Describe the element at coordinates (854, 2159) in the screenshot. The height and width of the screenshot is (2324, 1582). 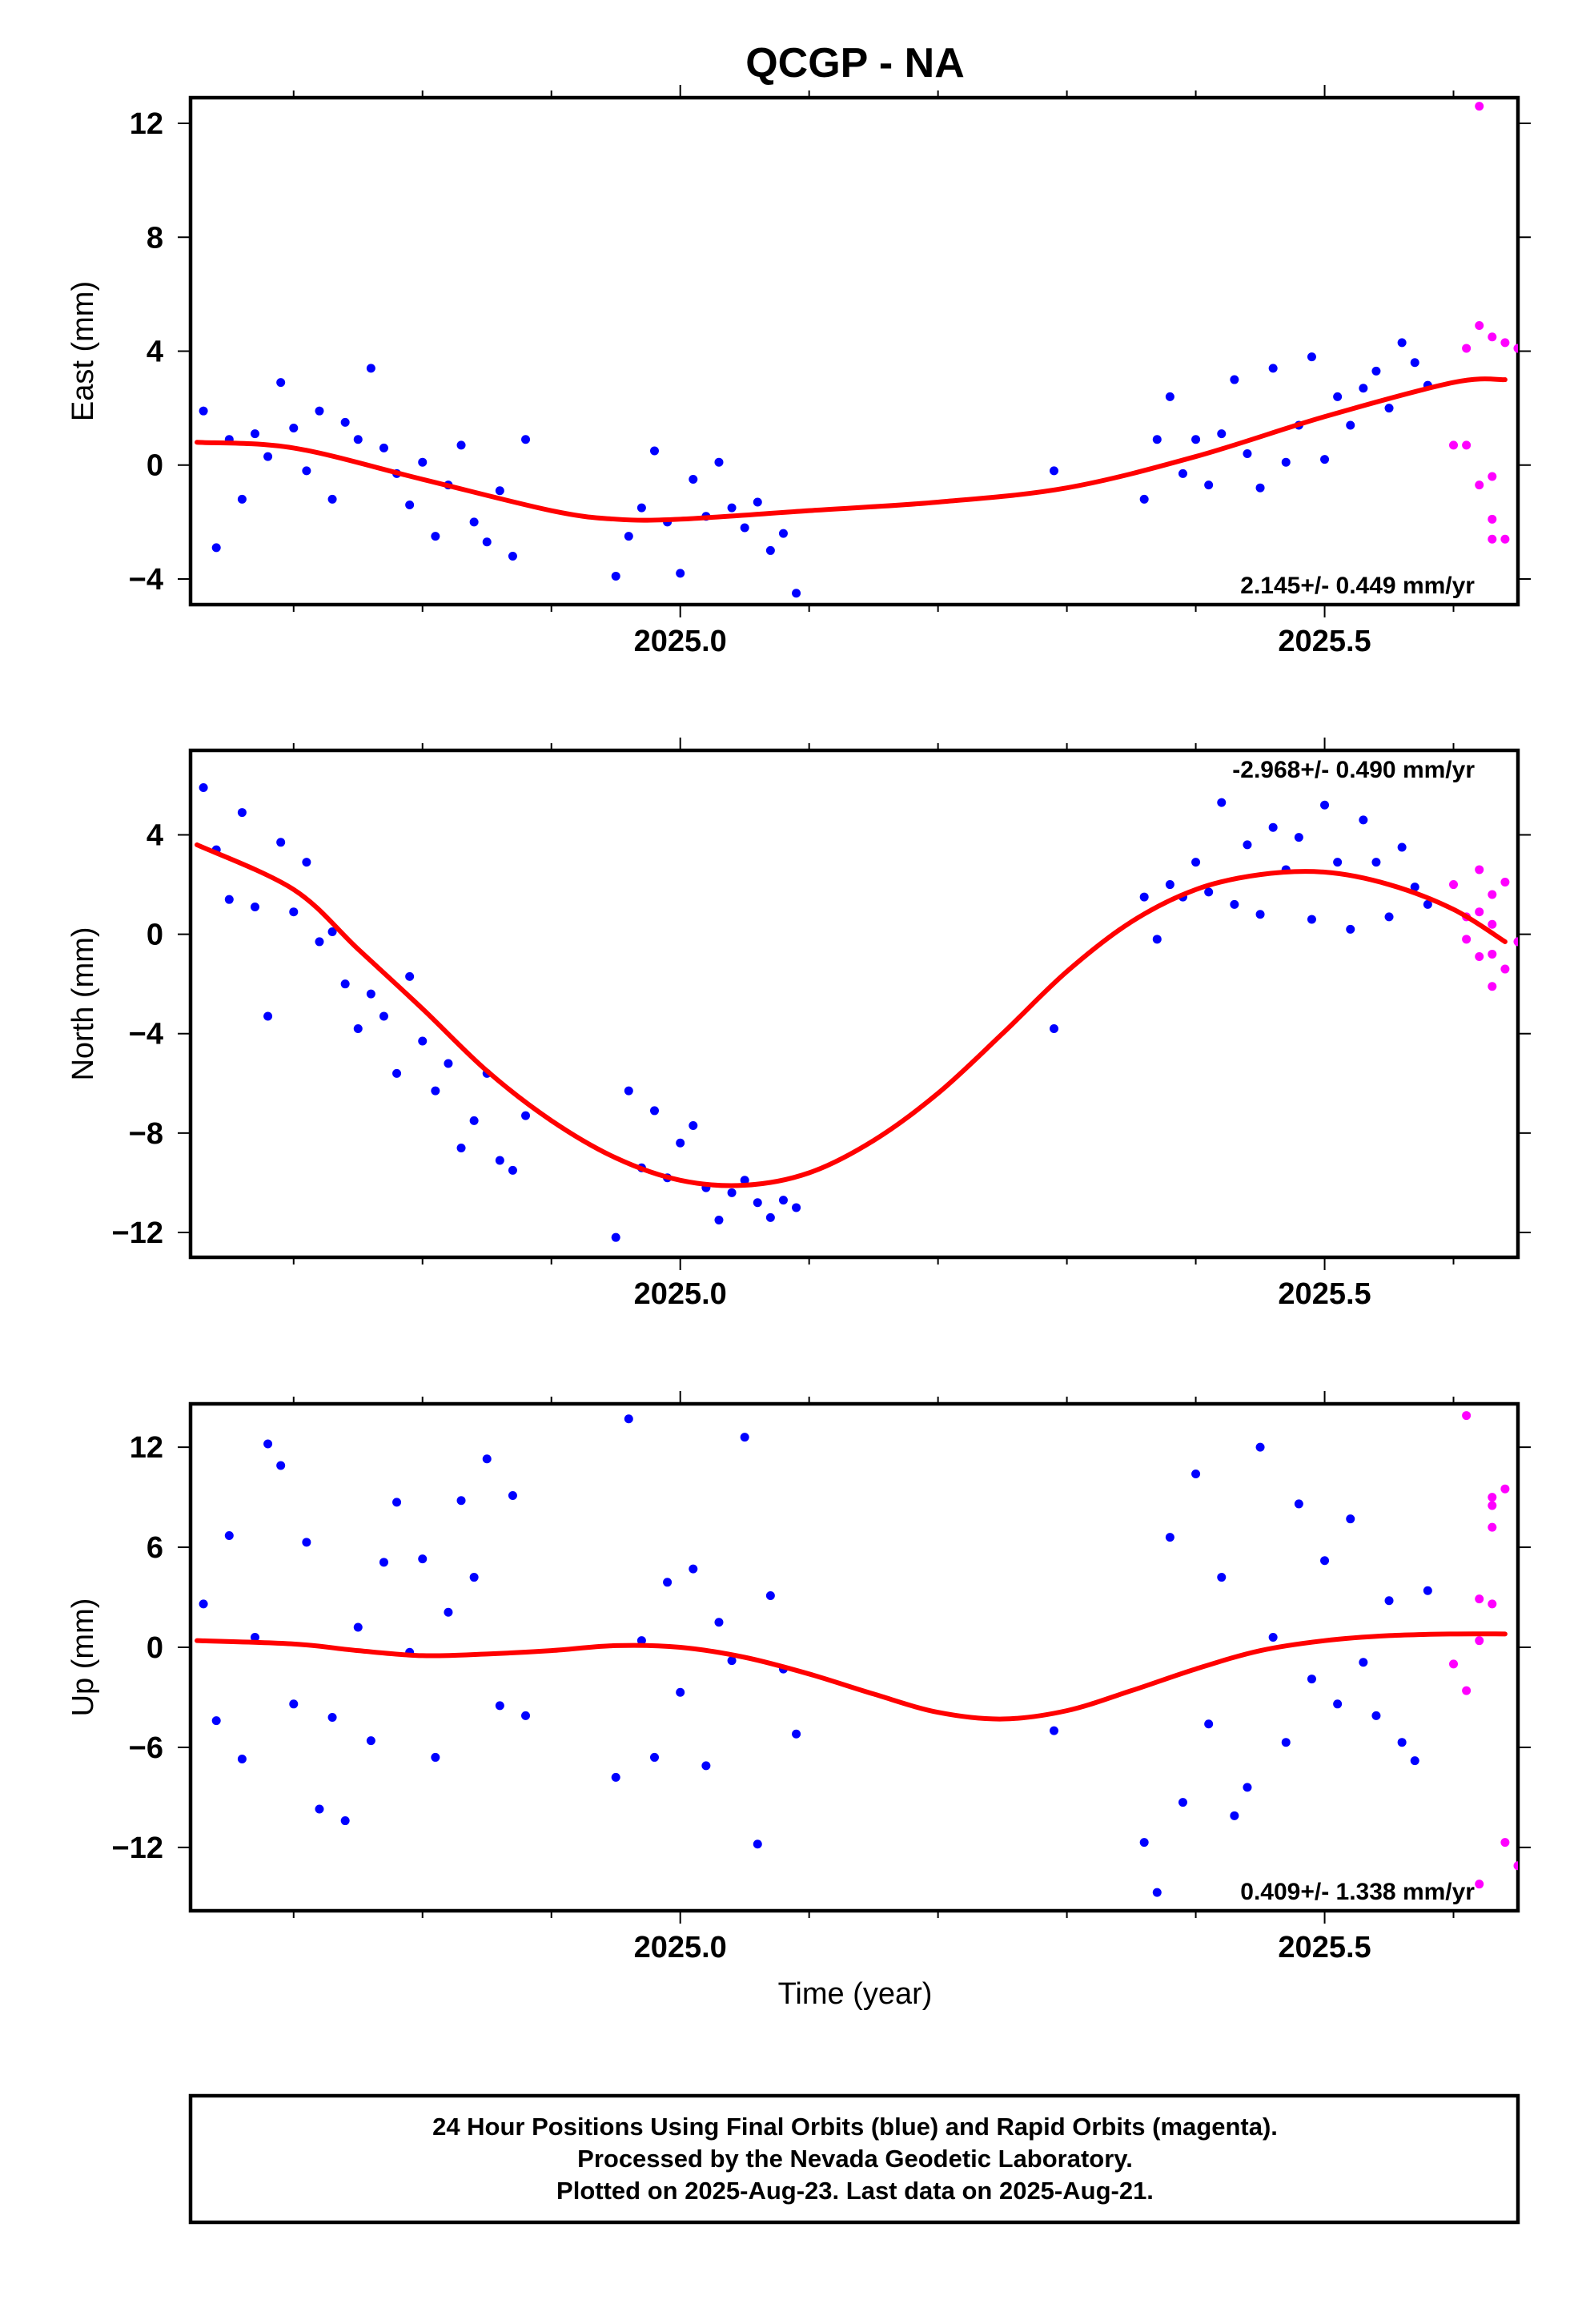
I see `caption-box` at that location.